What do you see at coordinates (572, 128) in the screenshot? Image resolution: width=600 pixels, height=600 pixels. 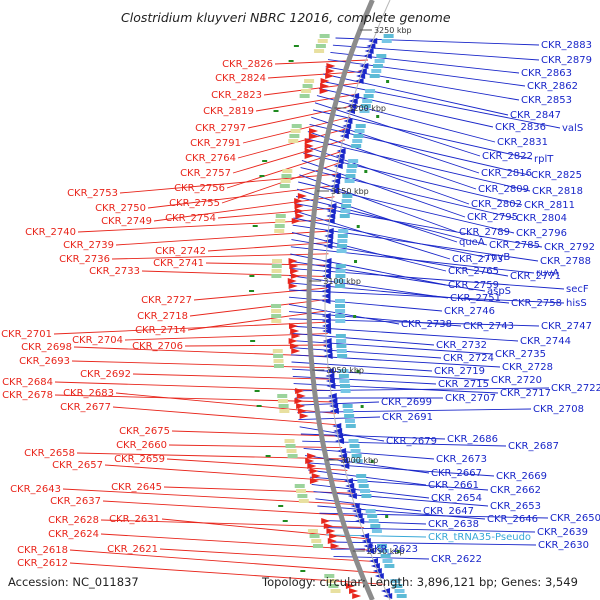 I see `right-gene-label: valS` at bounding box center [572, 128].